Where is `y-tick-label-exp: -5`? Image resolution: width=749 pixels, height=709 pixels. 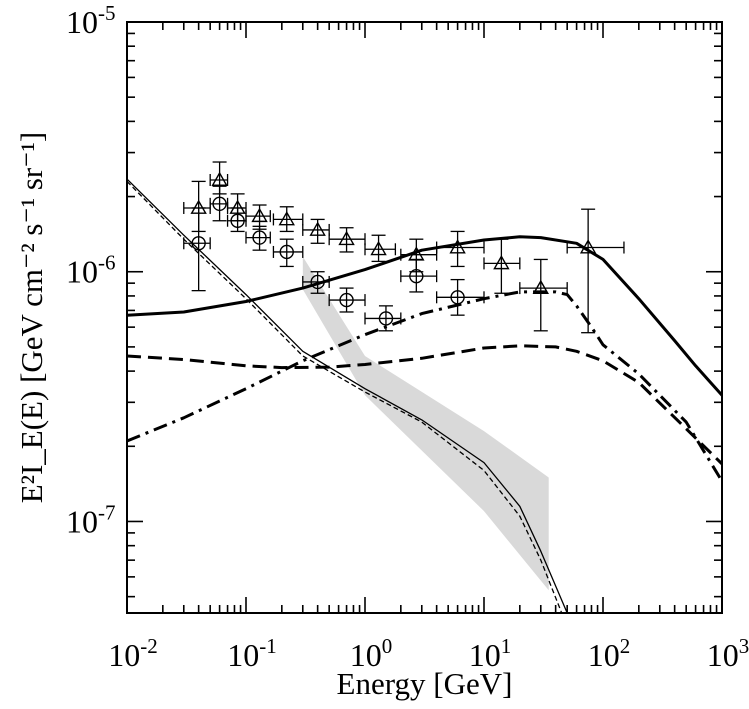
y-tick-label-exp: -5 is located at coordinates (107, 13).